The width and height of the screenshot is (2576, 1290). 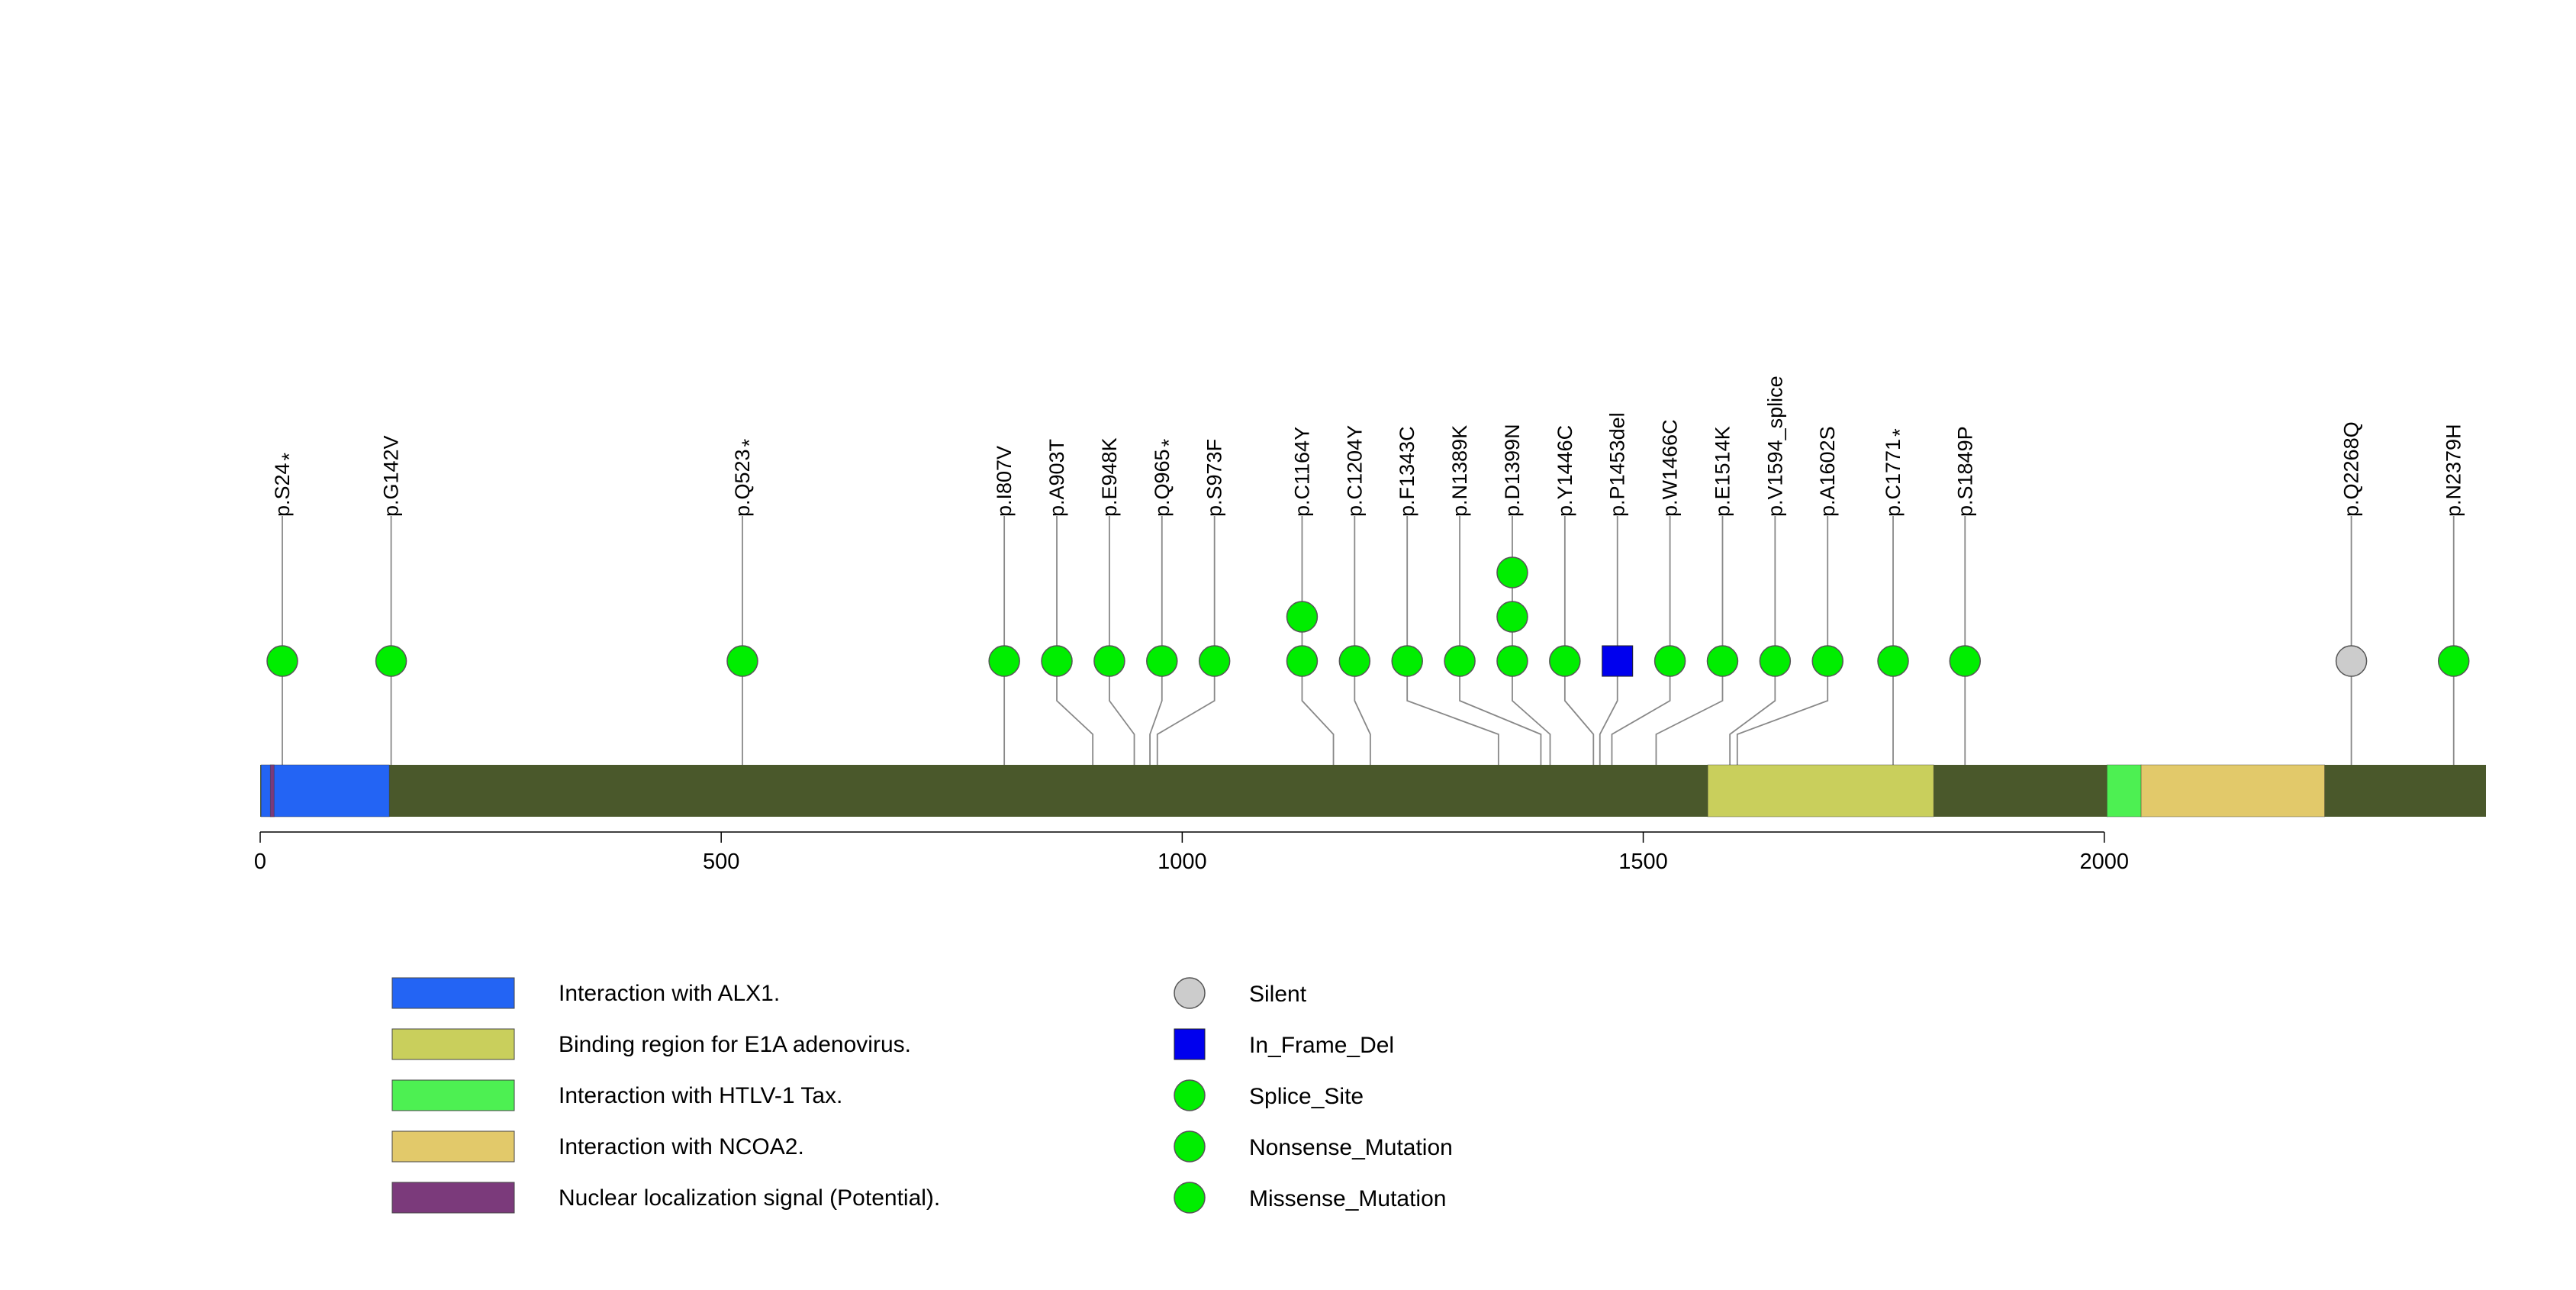 I want to click on mutation-label-text: p.N2379H, so click(x=2453, y=470).